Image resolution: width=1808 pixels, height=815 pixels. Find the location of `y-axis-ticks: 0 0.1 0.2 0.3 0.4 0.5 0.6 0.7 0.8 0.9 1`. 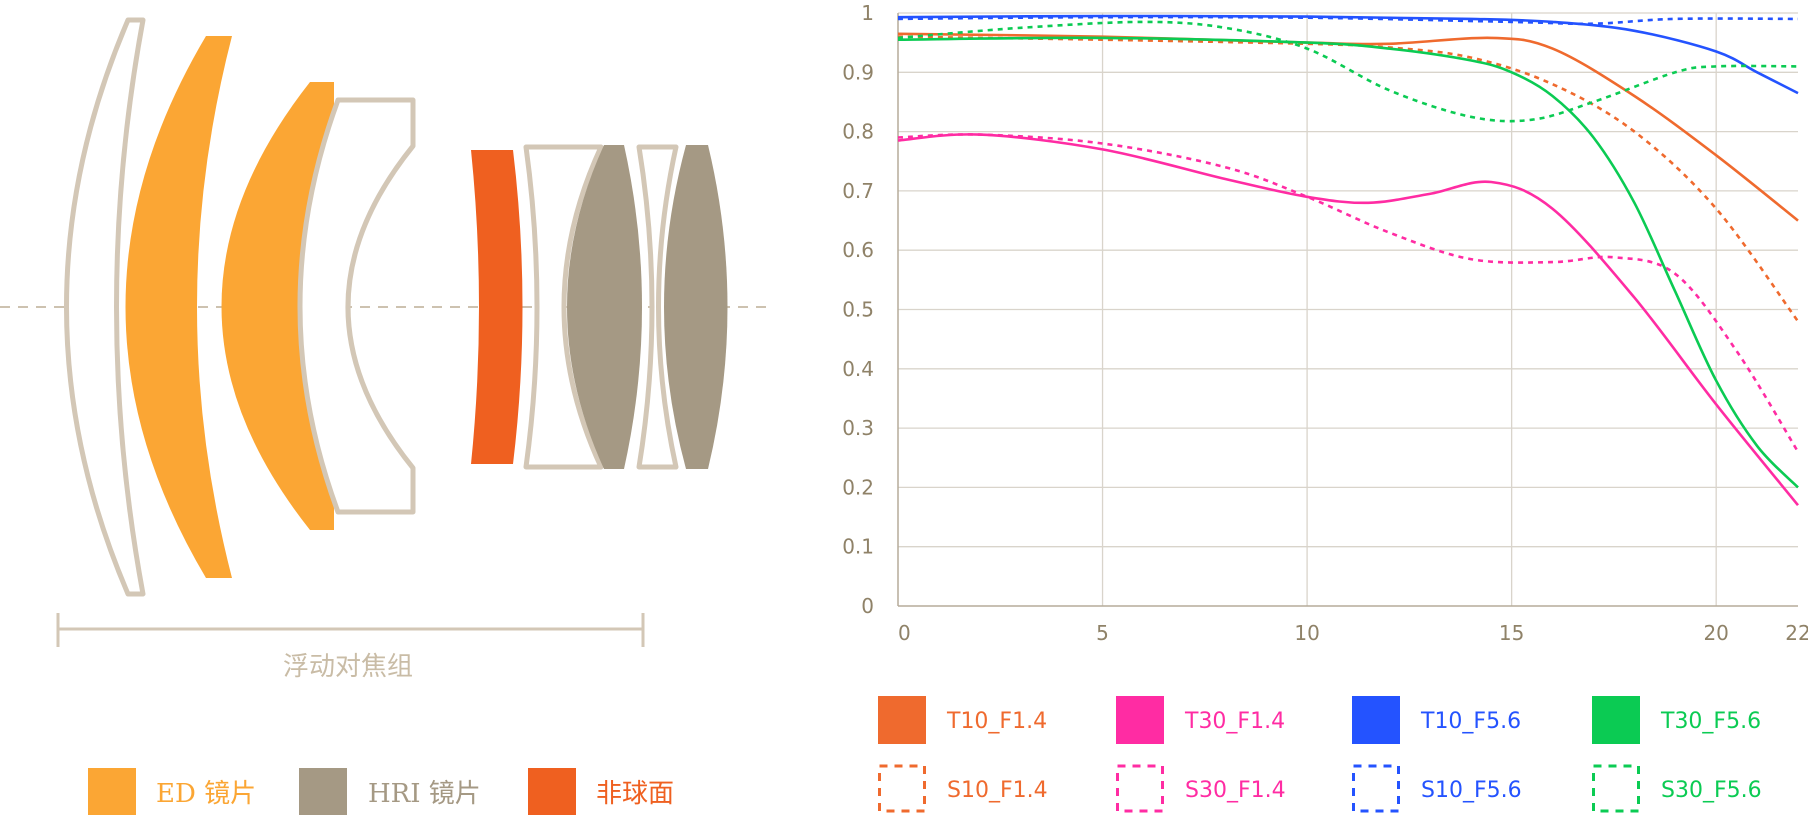

y-axis-ticks: 0 0.1 0.2 0.3 0.4 0.5 0.6 0.7 0.8 0.9 1 is located at coordinates (858, 309).